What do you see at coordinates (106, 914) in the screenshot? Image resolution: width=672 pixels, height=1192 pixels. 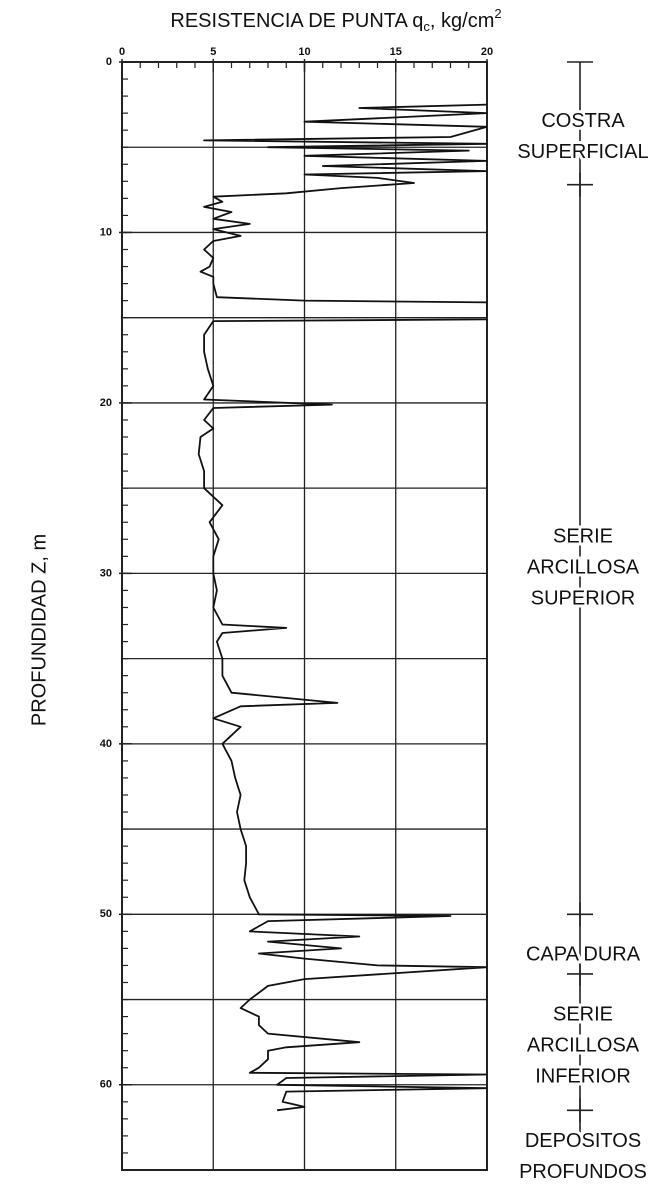 I see `y-tick-label: 50` at bounding box center [106, 914].